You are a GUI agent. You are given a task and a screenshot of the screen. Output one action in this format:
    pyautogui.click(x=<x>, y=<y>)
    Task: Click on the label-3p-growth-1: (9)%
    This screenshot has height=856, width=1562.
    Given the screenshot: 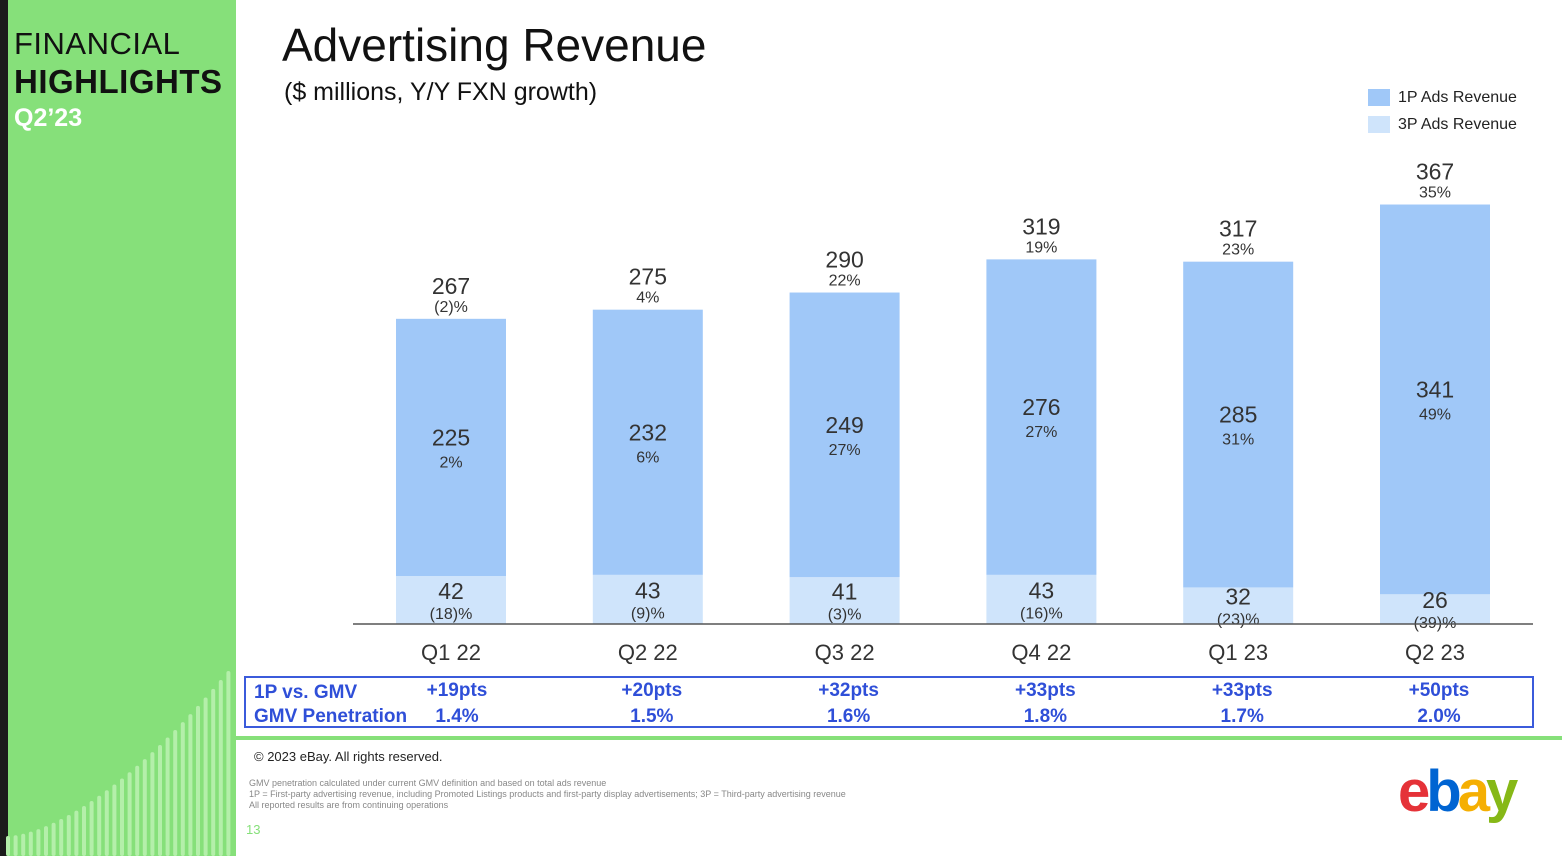 What is the action you would take?
    pyautogui.click(x=648, y=613)
    